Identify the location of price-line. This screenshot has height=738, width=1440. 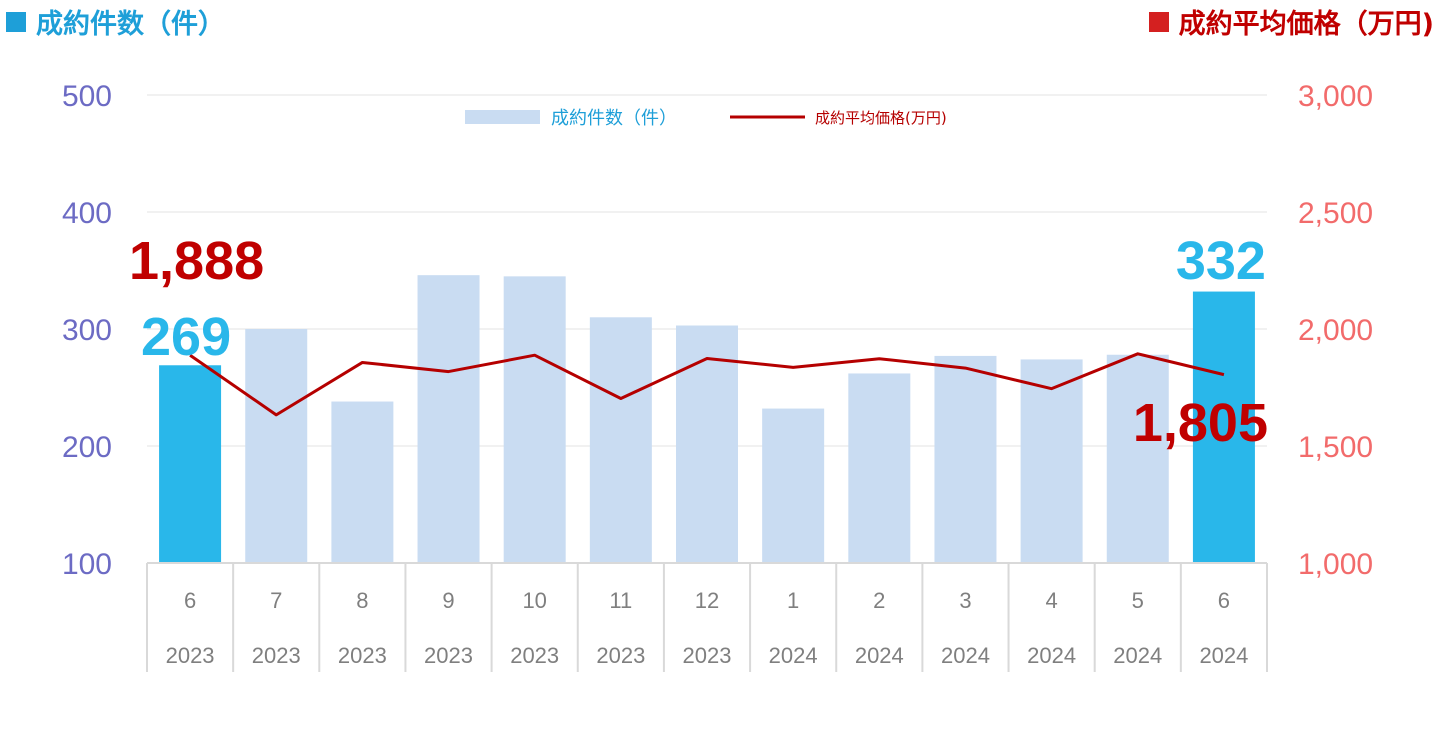
(707, 384).